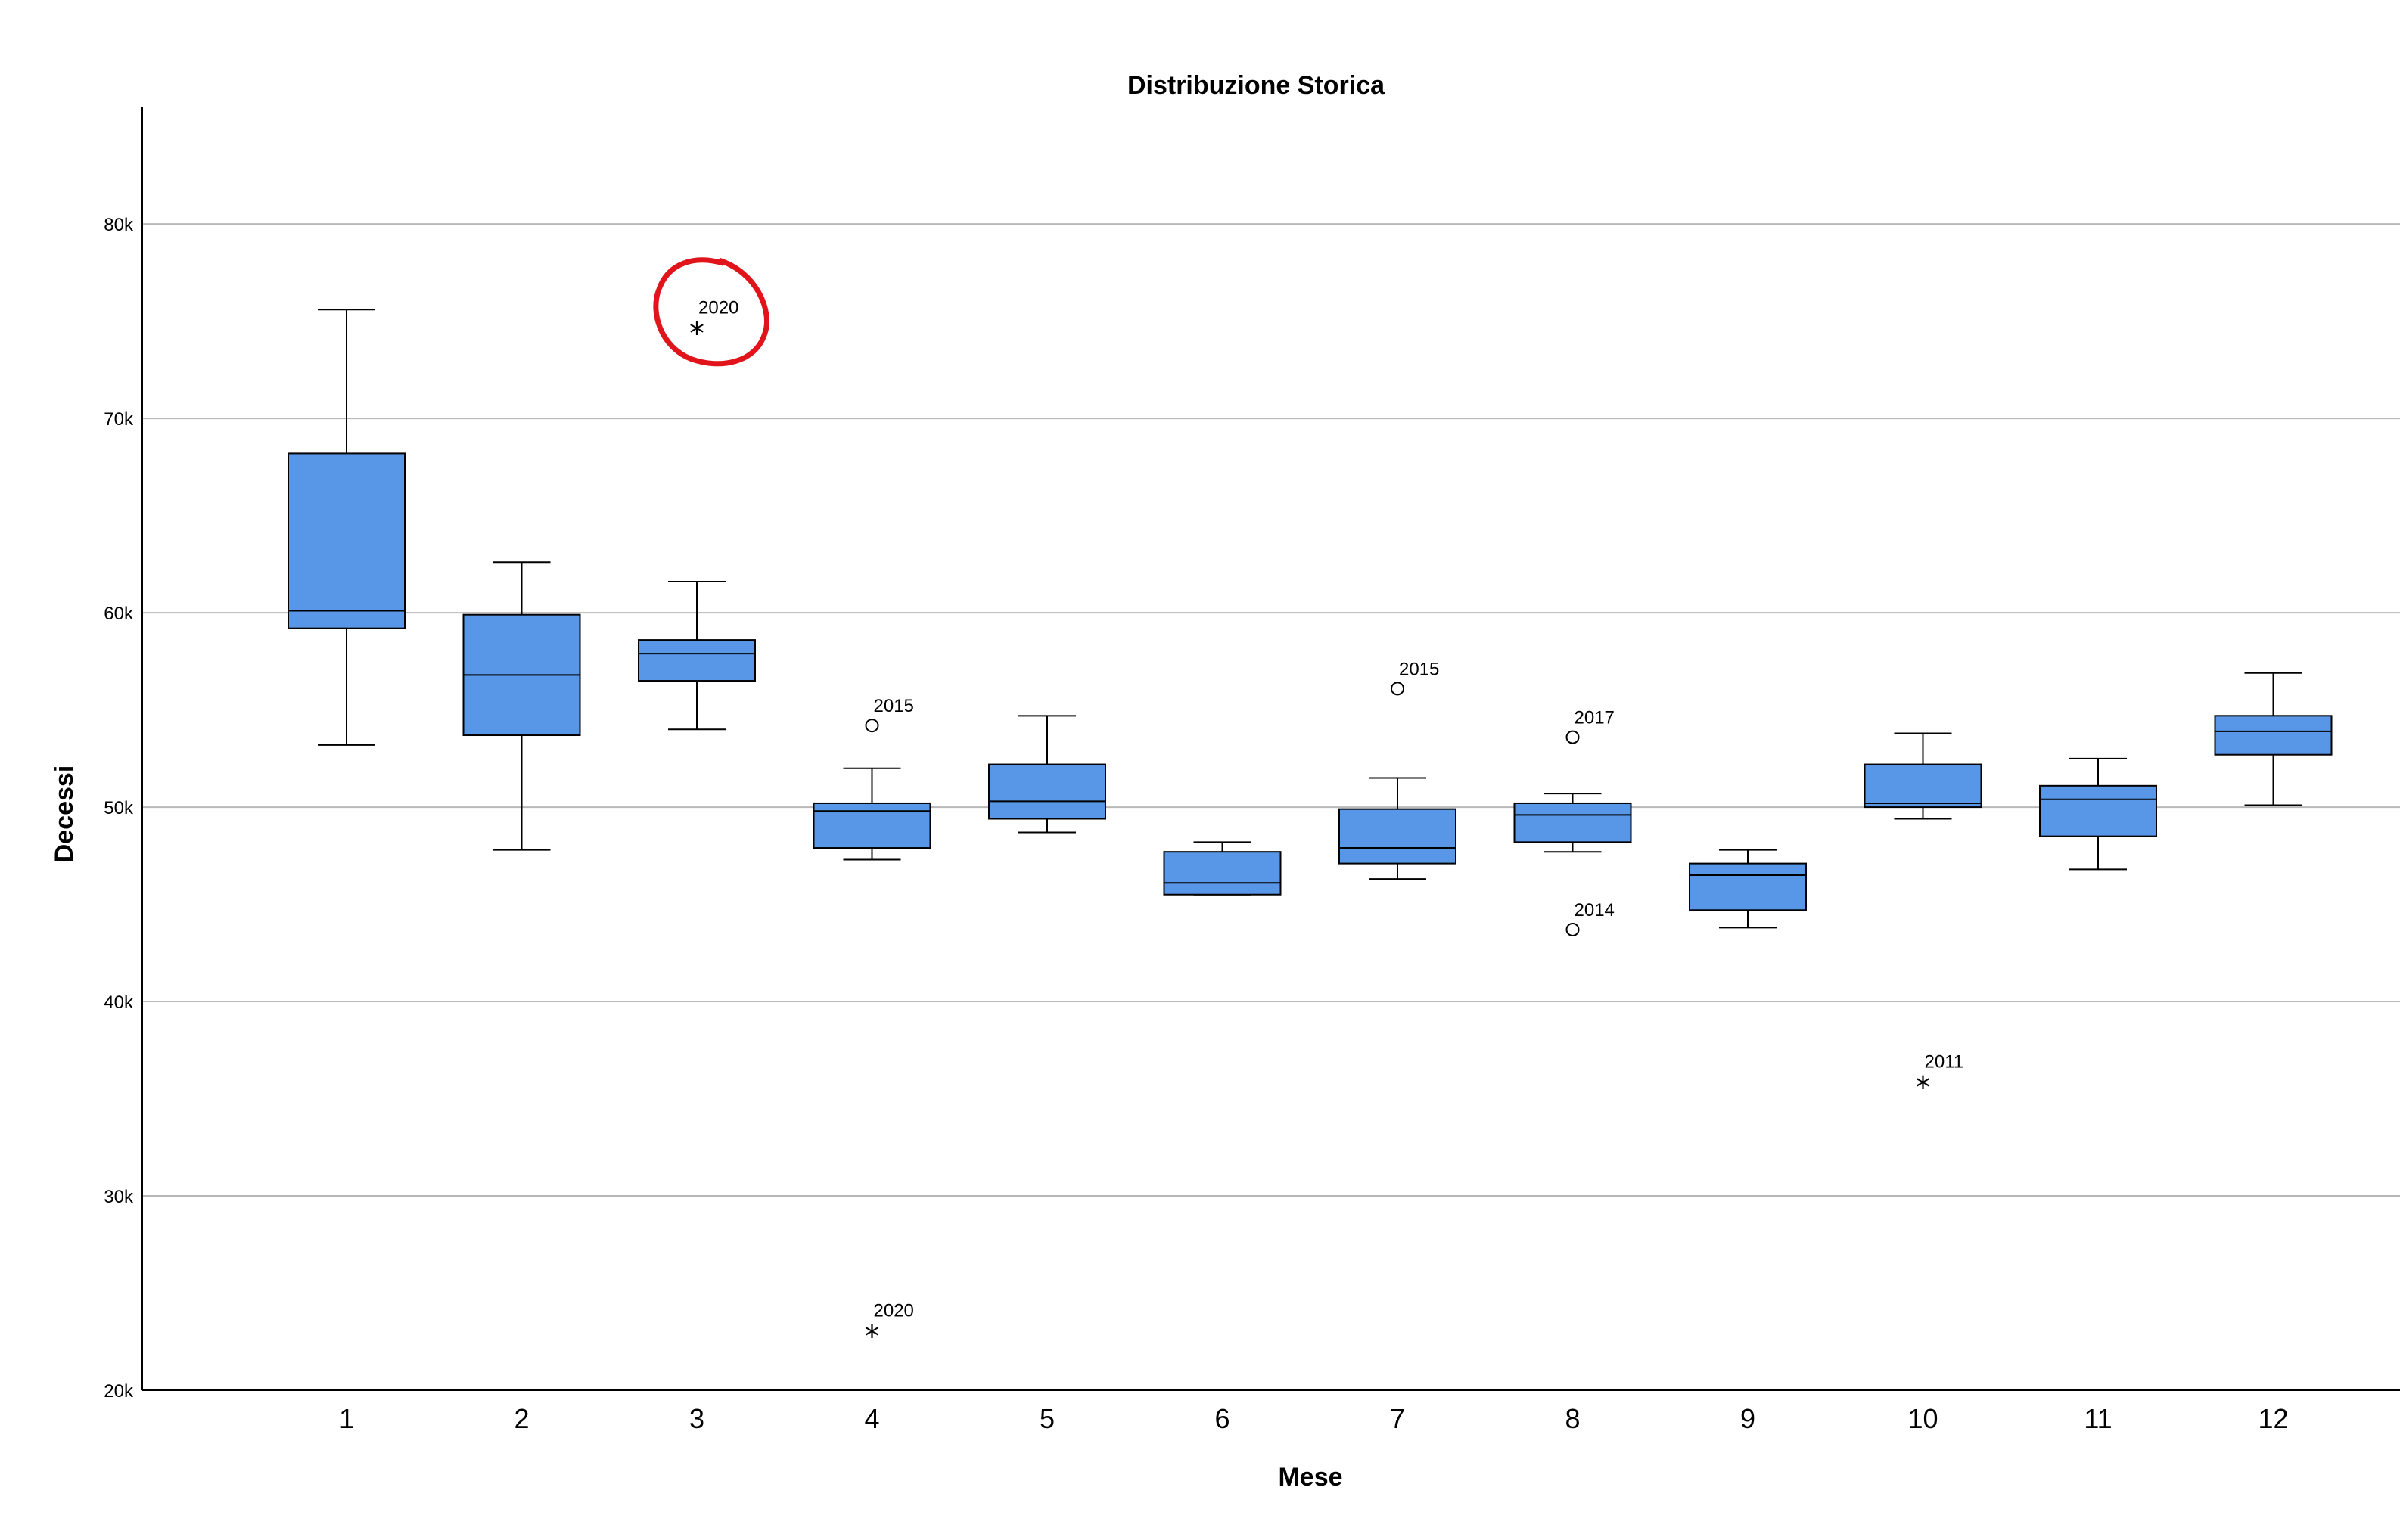 This screenshot has height=1540, width=2400. I want to click on outlier-circle: 2017, so click(1590, 726).